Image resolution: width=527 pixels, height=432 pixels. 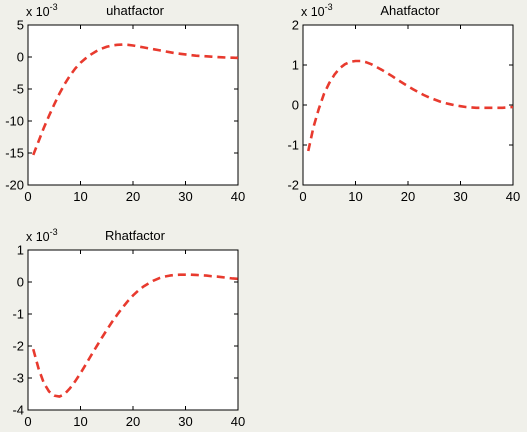 I want to click on y-tick-label: -5, so click(x=18, y=89).